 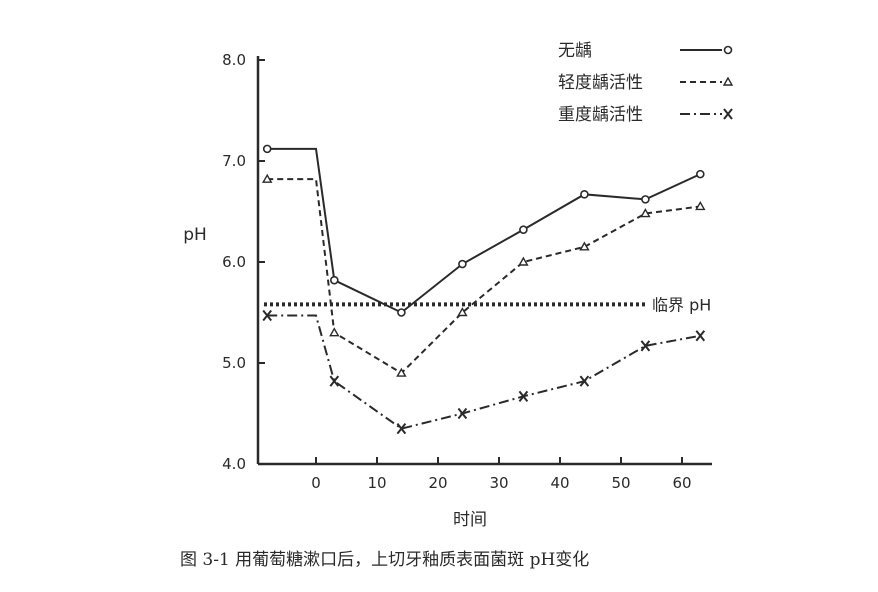 What do you see at coordinates (195, 235) in the screenshot?
I see `y-axis-title: pH` at bounding box center [195, 235].